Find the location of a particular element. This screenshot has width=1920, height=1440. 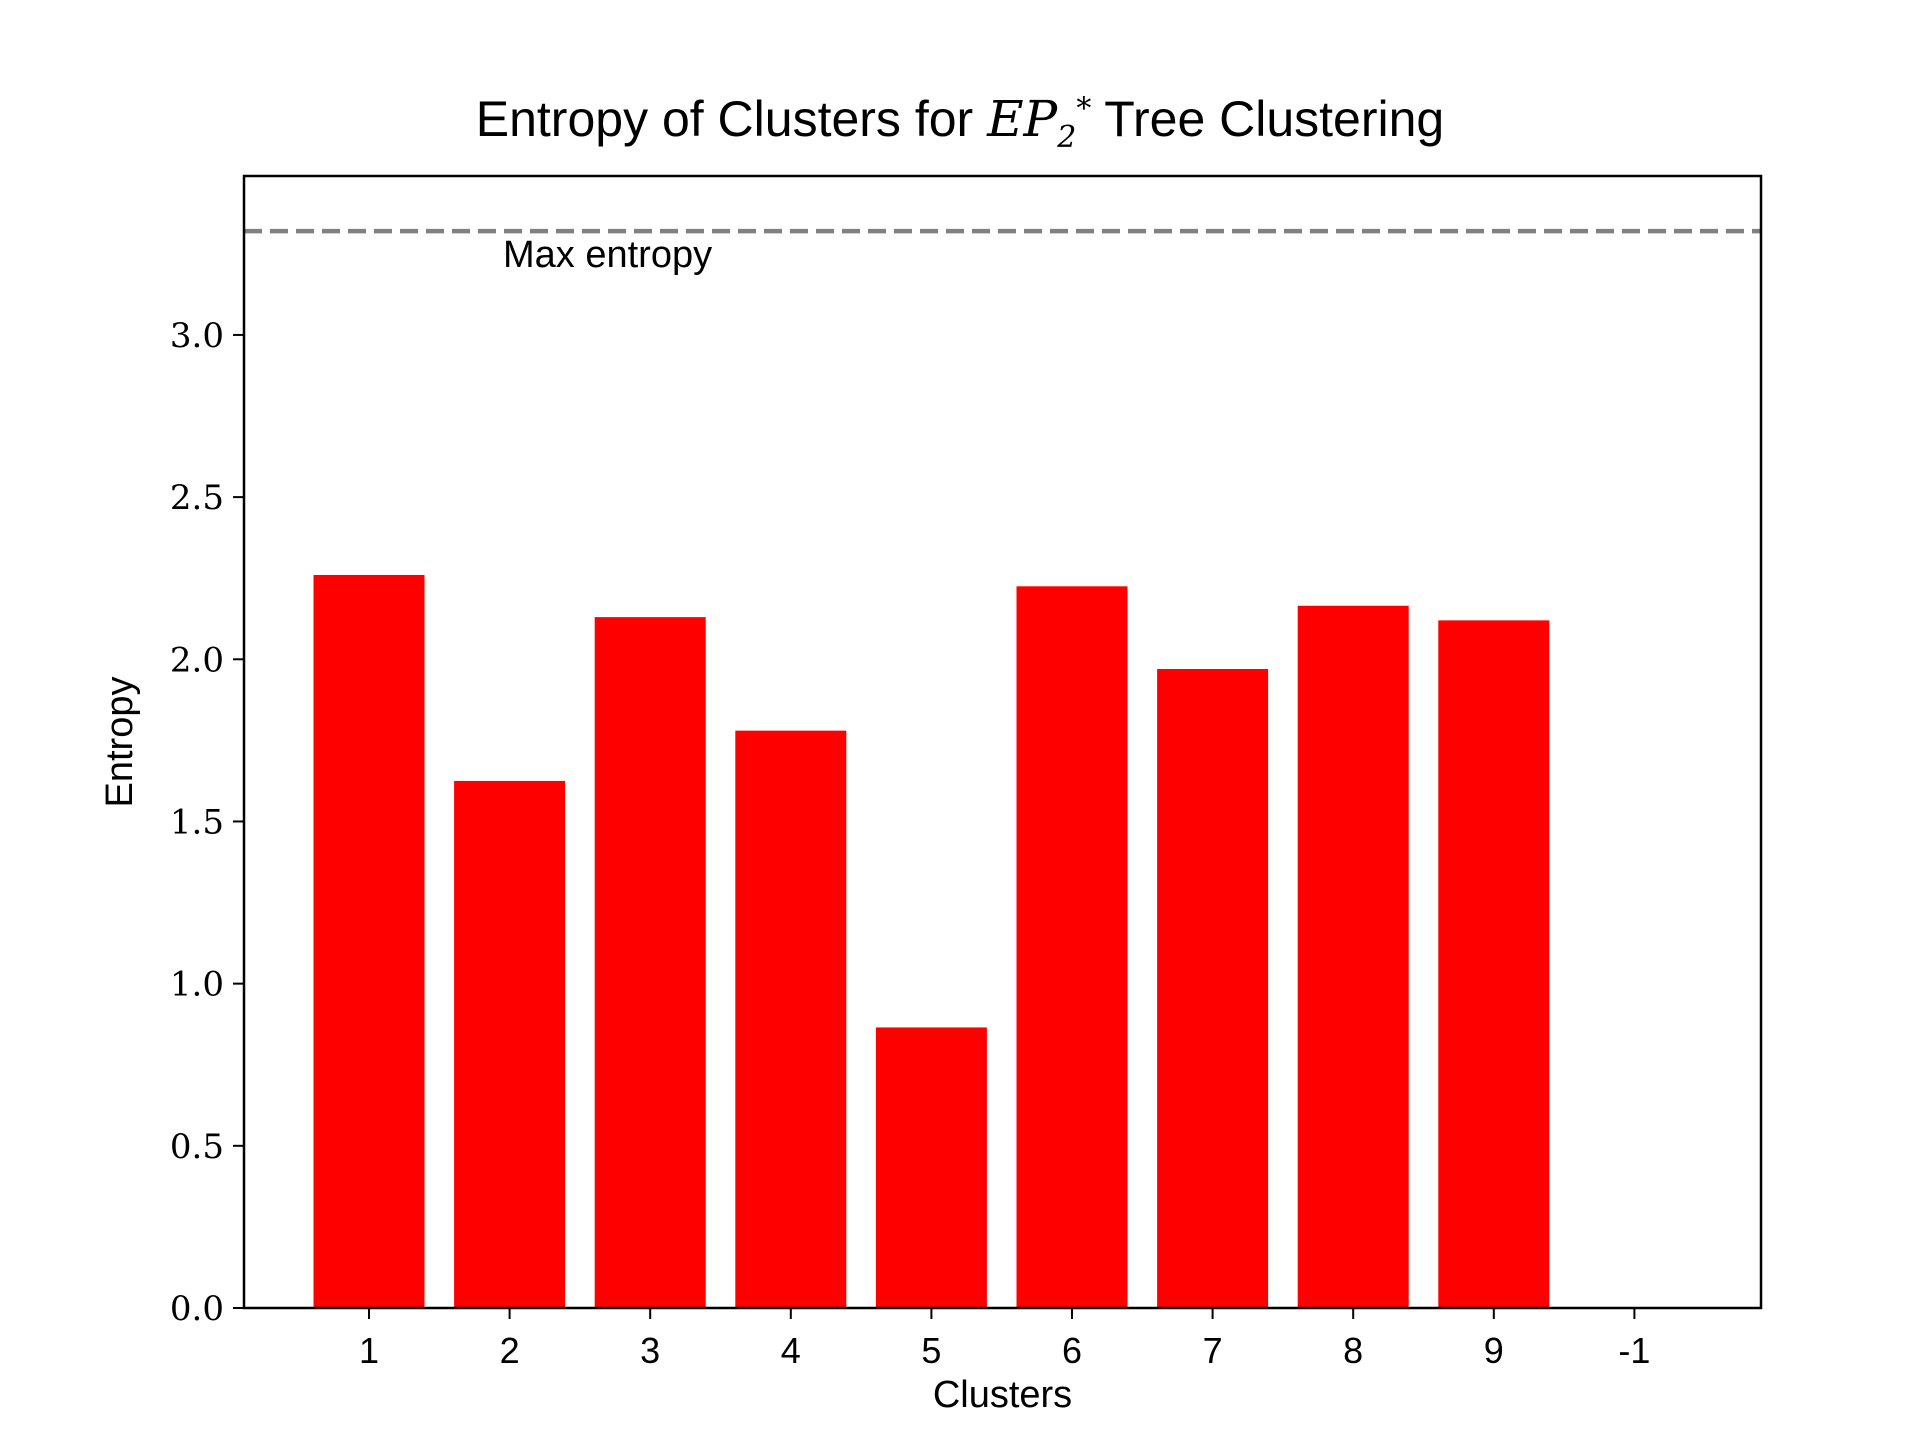

title-math-sup: * is located at coordinates (1084, 109).